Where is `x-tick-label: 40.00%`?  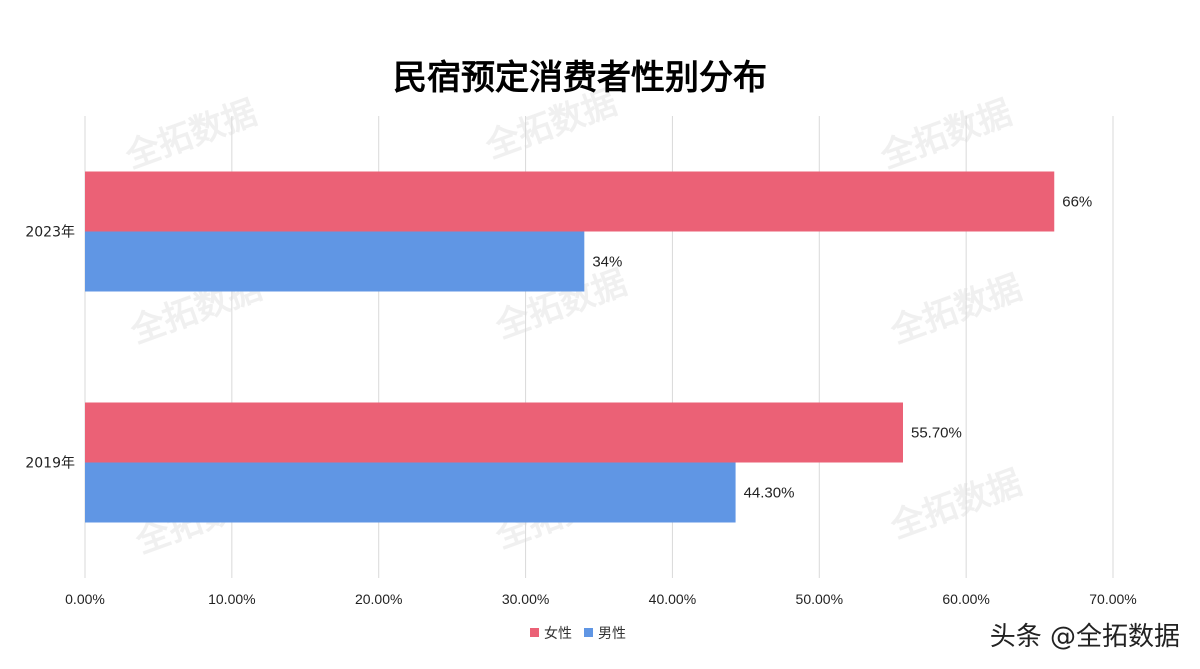 x-tick-label: 40.00% is located at coordinates (672, 599).